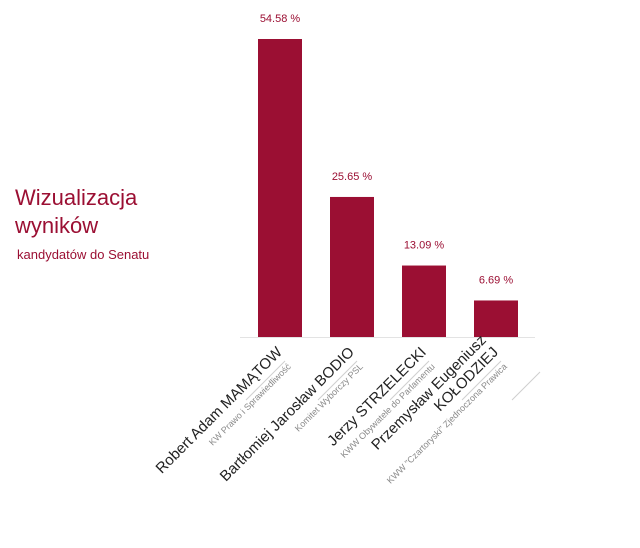  Describe the element at coordinates (280, 19) in the screenshot. I see `bar-value-label-1: 54.58 %` at that location.